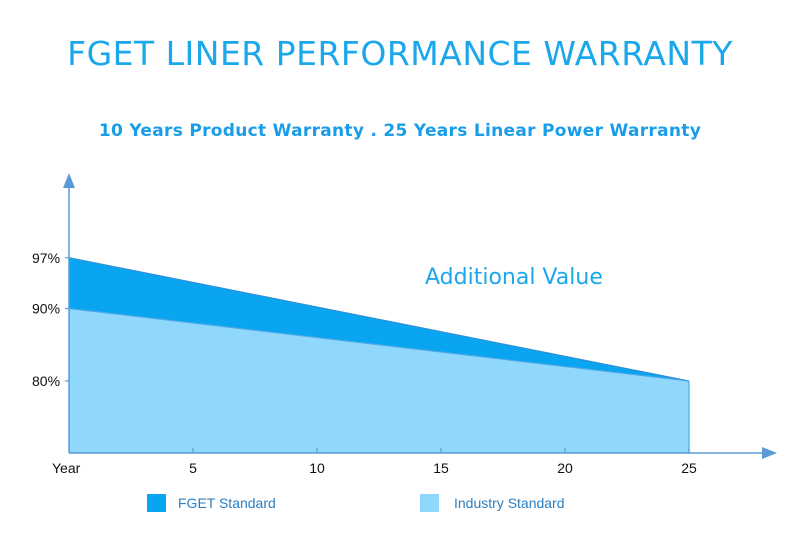 This screenshot has width=800, height=550. What do you see at coordinates (429, 503) in the screenshot?
I see `legend-industry-standard-swatch` at bounding box center [429, 503].